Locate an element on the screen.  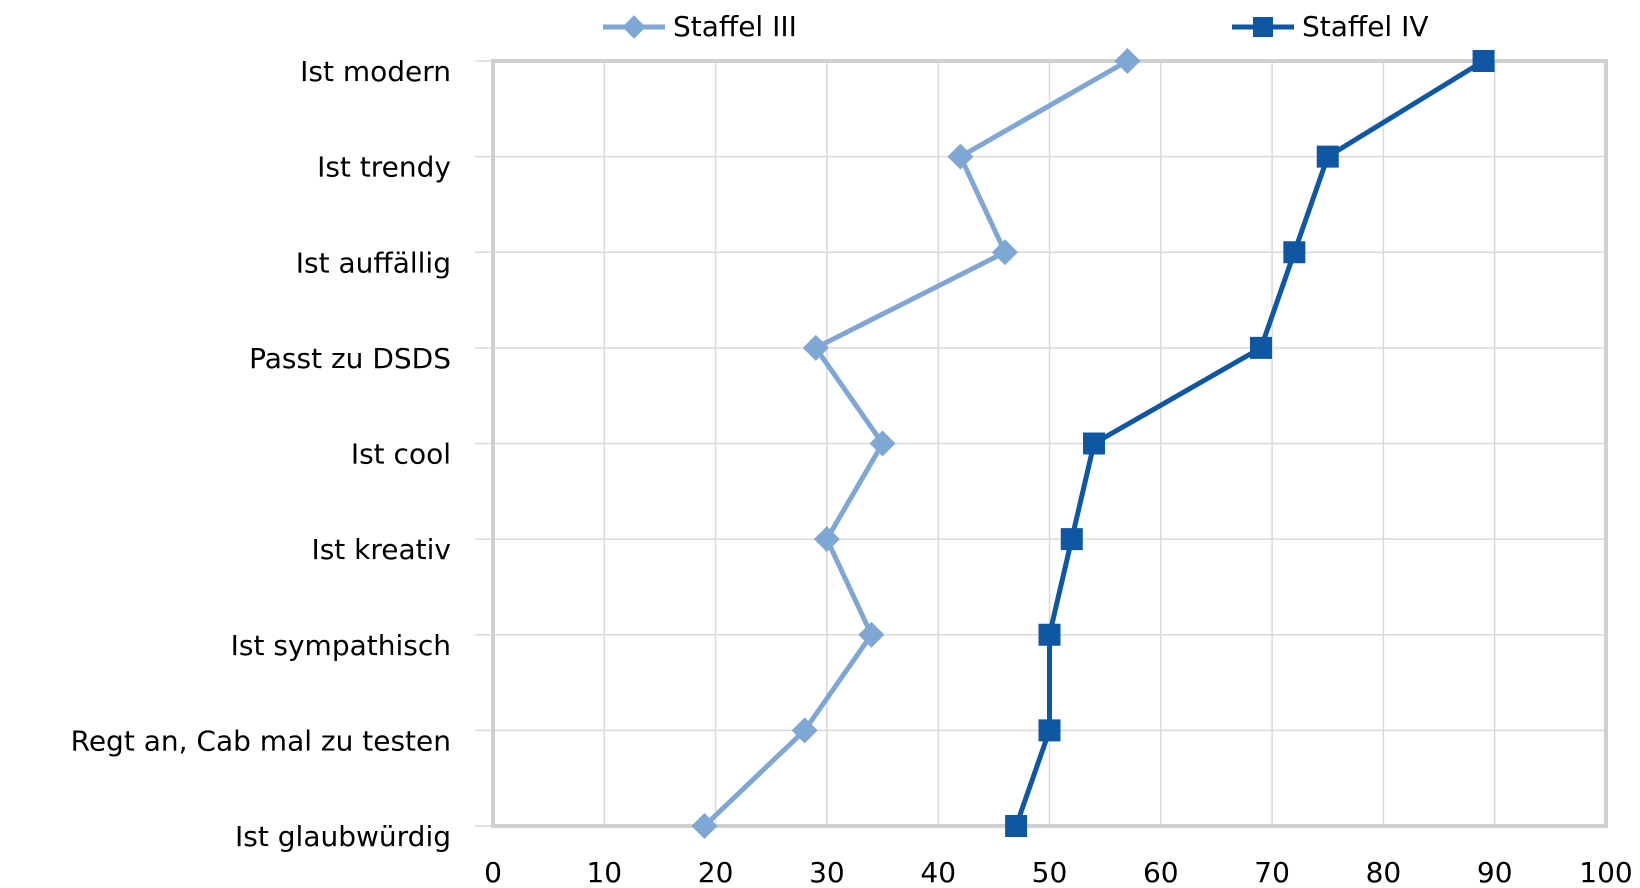
y-tick-label: Ist glaubwürdig is located at coordinates (343, 836).